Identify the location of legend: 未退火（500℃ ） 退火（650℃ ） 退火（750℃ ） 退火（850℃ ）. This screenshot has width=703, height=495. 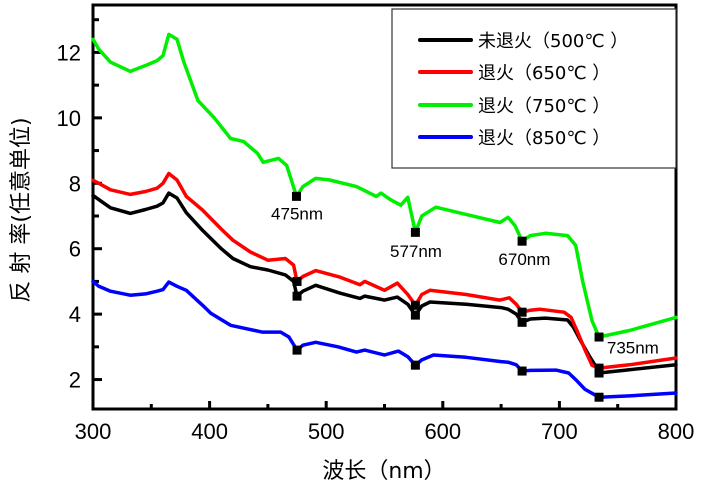
(534, 88).